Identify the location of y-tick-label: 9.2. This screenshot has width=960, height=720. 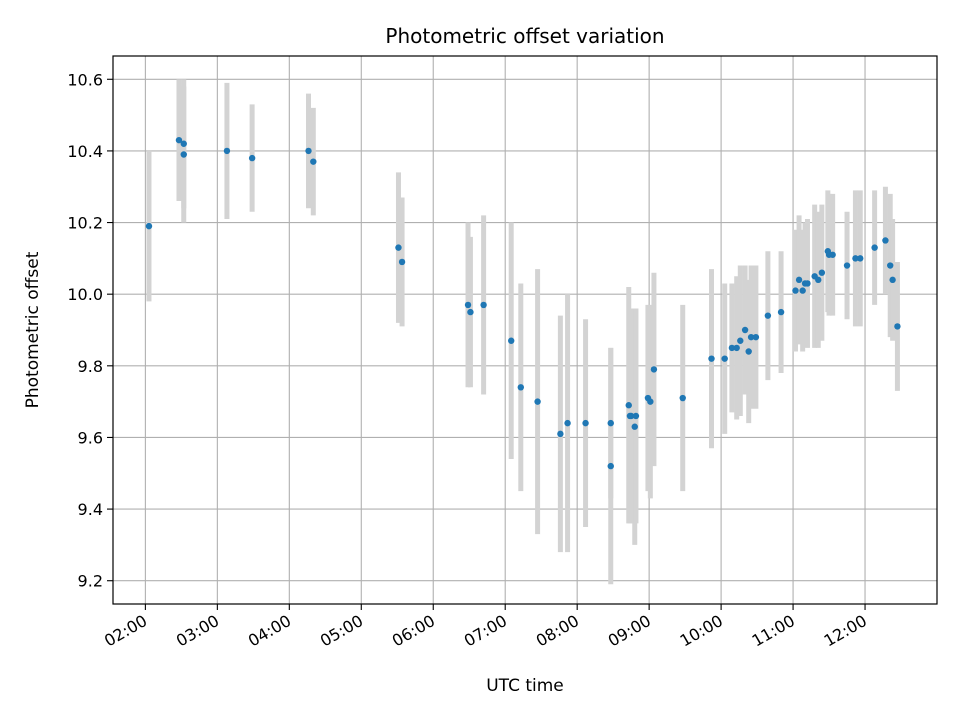
(90, 581).